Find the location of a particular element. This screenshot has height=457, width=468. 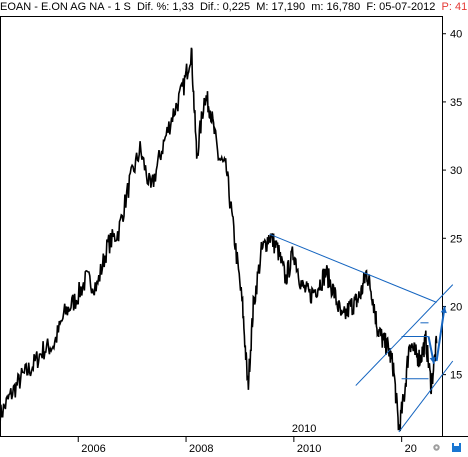

date: F: 05-07-2012 is located at coordinates (401, 7).